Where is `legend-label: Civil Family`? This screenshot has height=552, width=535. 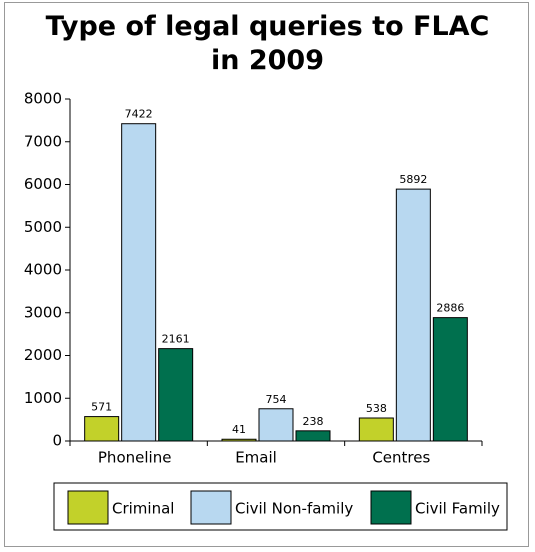 legend-label: Civil Family is located at coordinates (457, 509).